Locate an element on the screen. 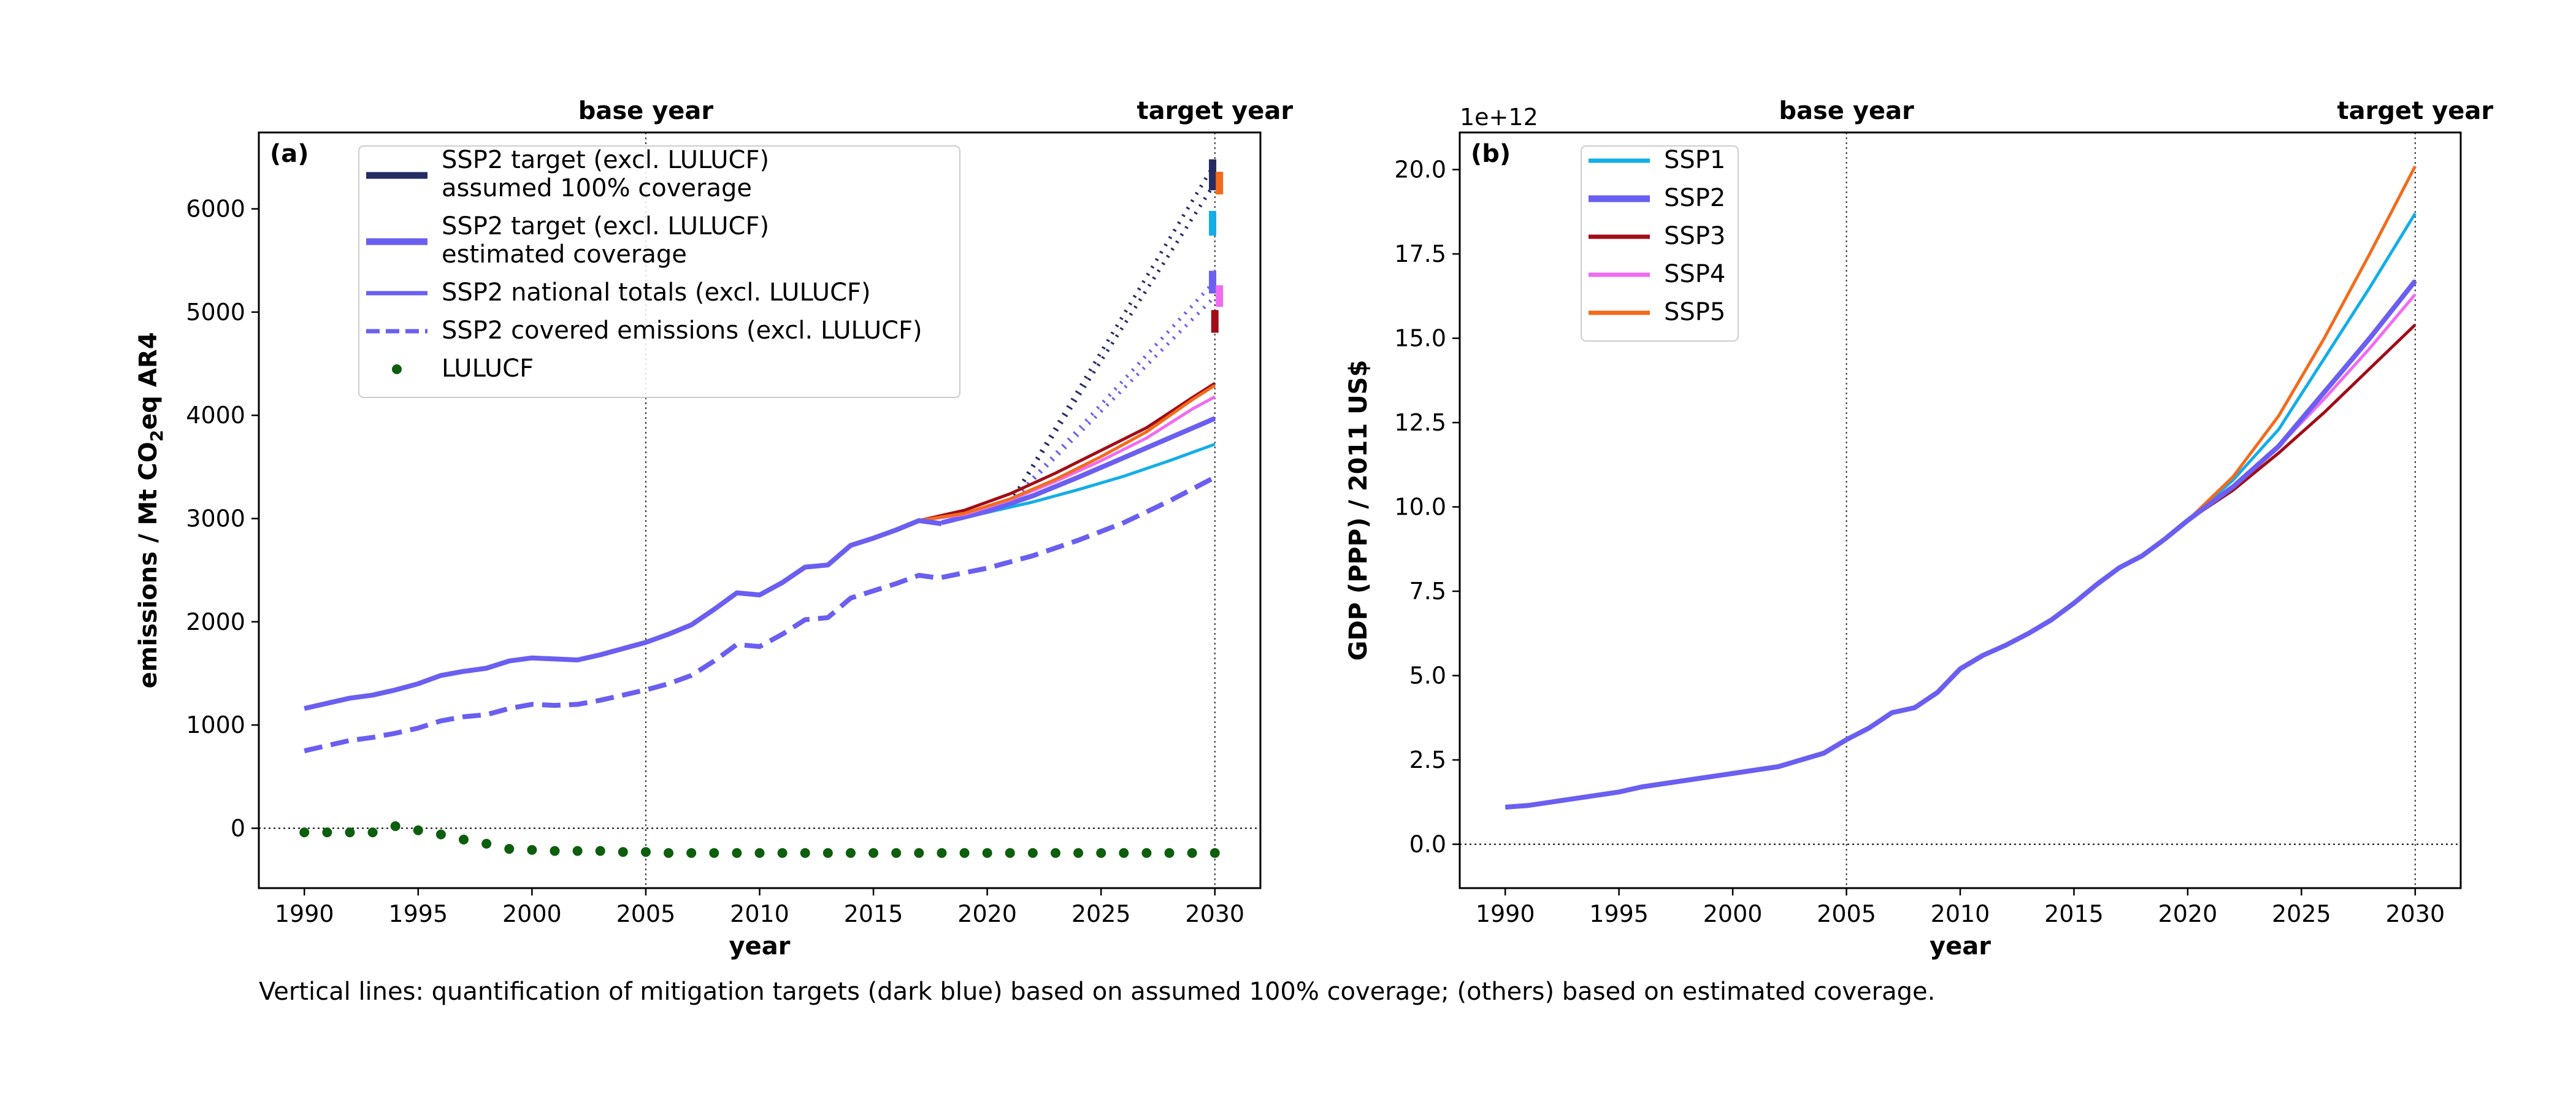 The image size is (2576, 1104). projection-line-ssp3 is located at coordinates (1067, 452).